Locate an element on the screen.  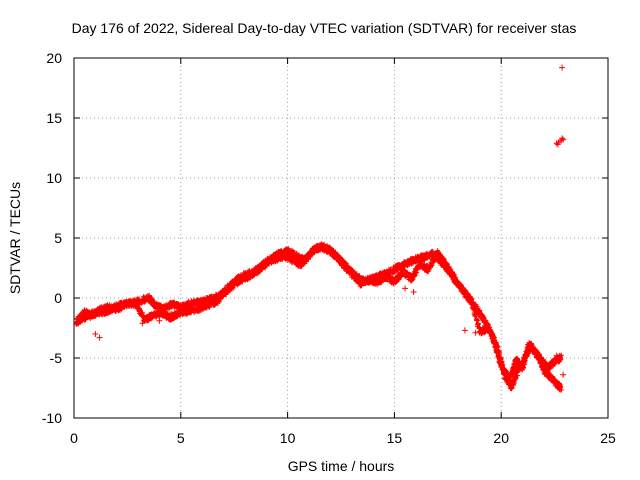
y-axis-label: SDTVAR / TECUs is located at coordinates (15, 238).